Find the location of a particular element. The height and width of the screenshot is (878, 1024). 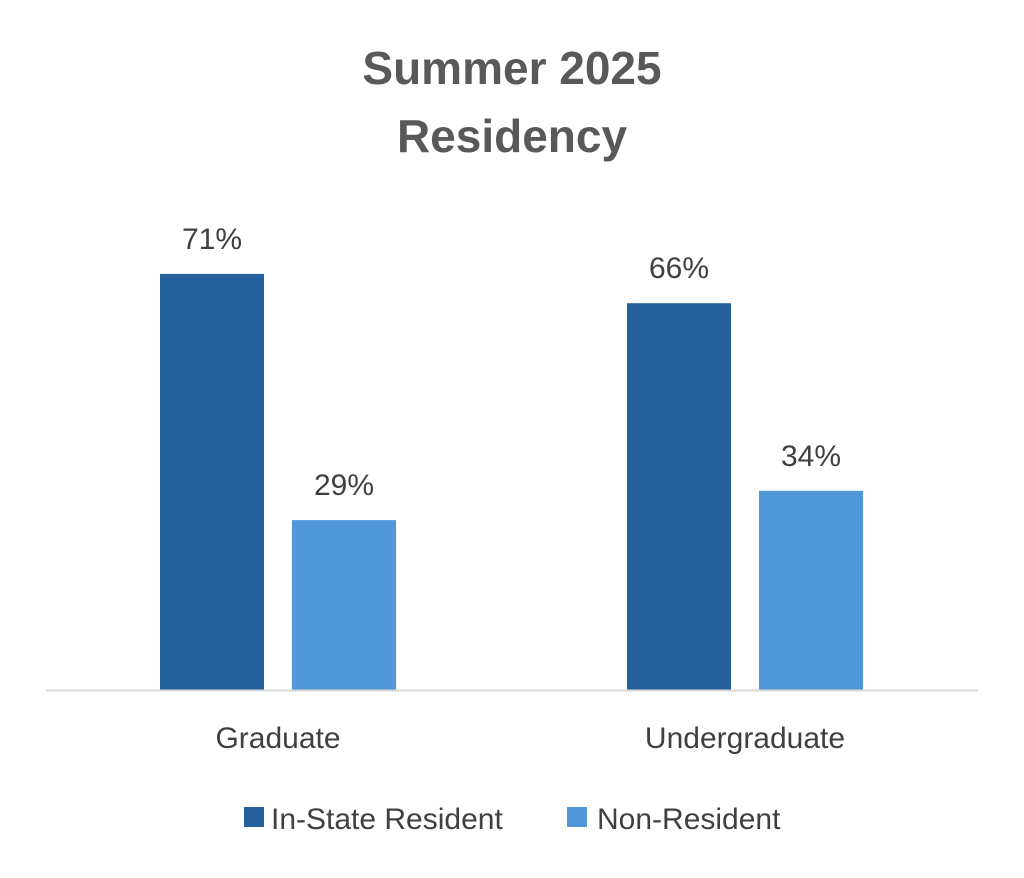

data-label-in-state-resident-graduate: 71% is located at coordinates (212, 239).